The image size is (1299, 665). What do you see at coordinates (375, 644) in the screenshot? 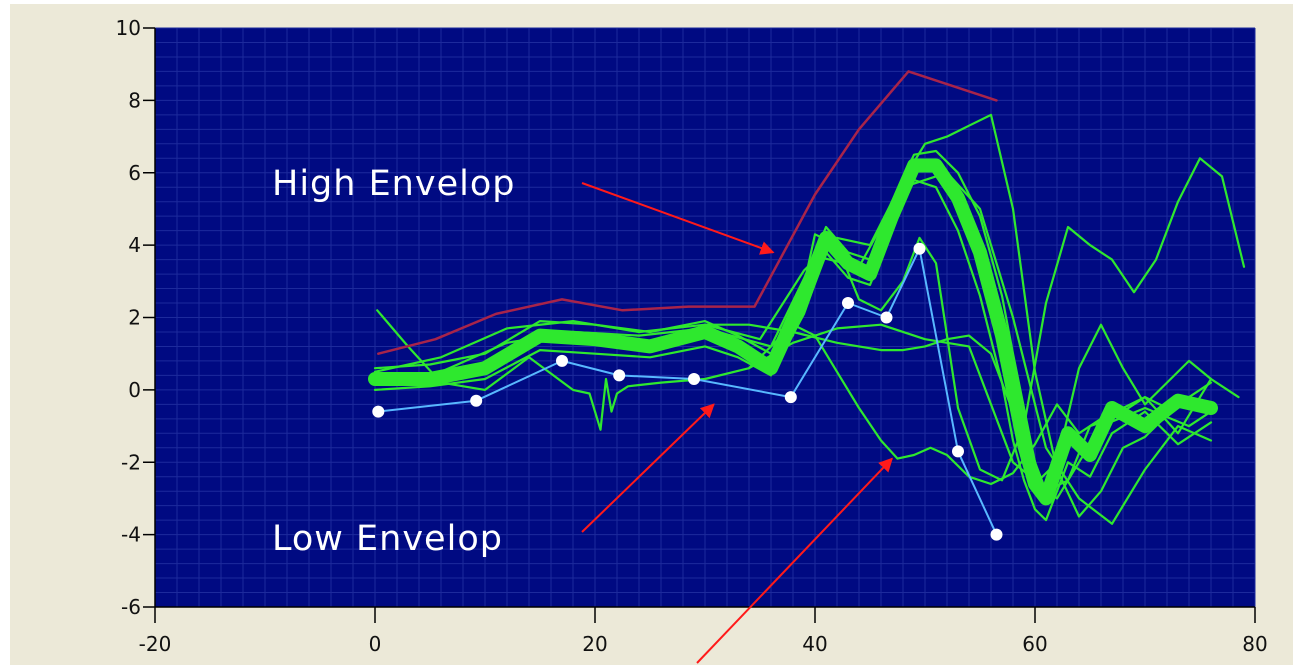
I see `x-tick-label: 0` at bounding box center [375, 644].